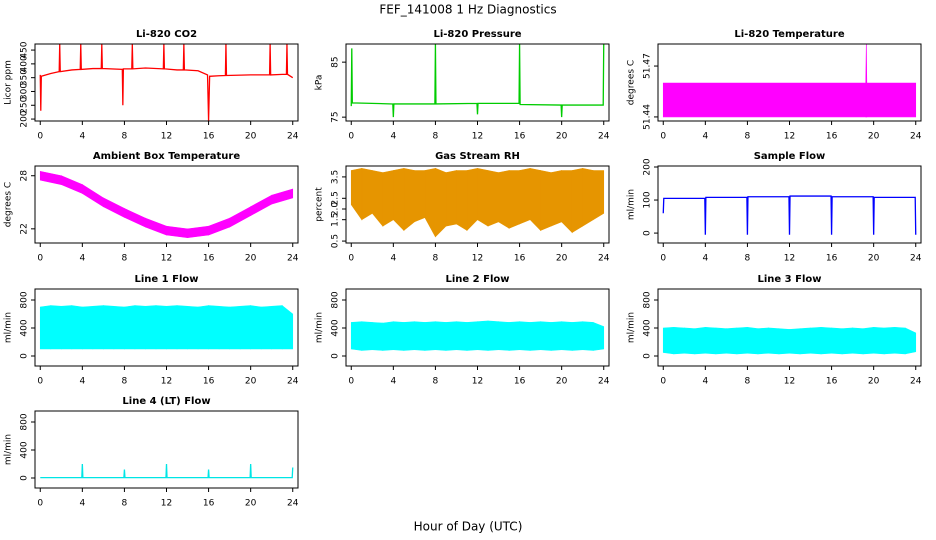 The image size is (936, 540). What do you see at coordinates (336, 220) in the screenshot?
I see `y-tick-label: 1.5` at bounding box center [336, 220].